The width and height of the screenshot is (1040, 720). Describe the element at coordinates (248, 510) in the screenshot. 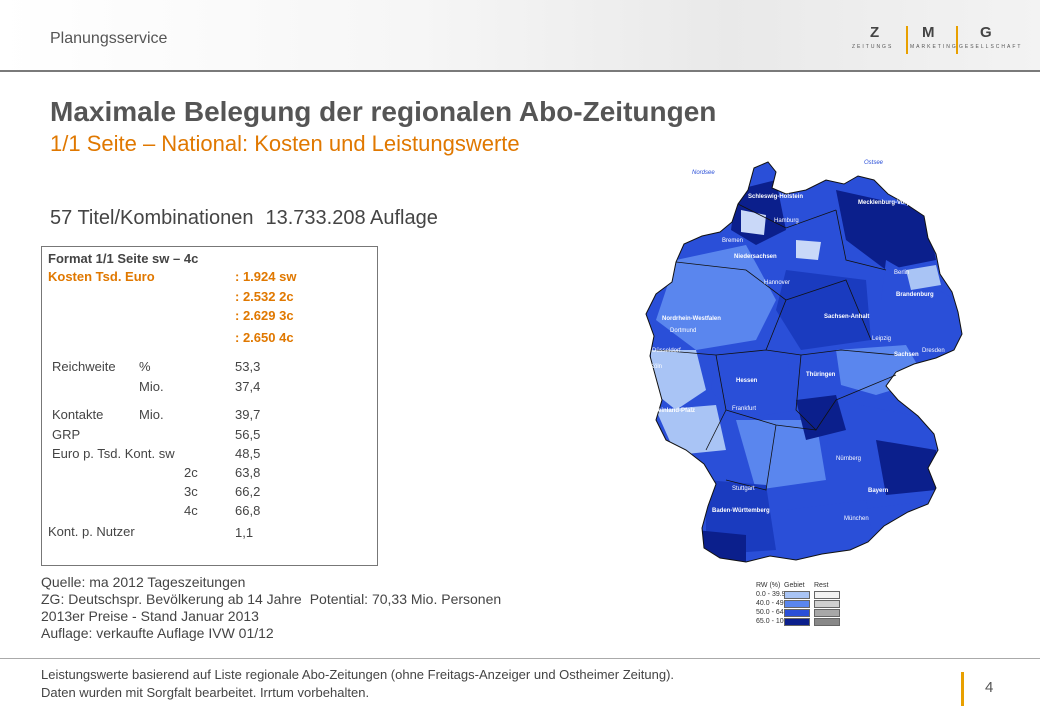

I see `euro-4c-value: 66,8` at that location.